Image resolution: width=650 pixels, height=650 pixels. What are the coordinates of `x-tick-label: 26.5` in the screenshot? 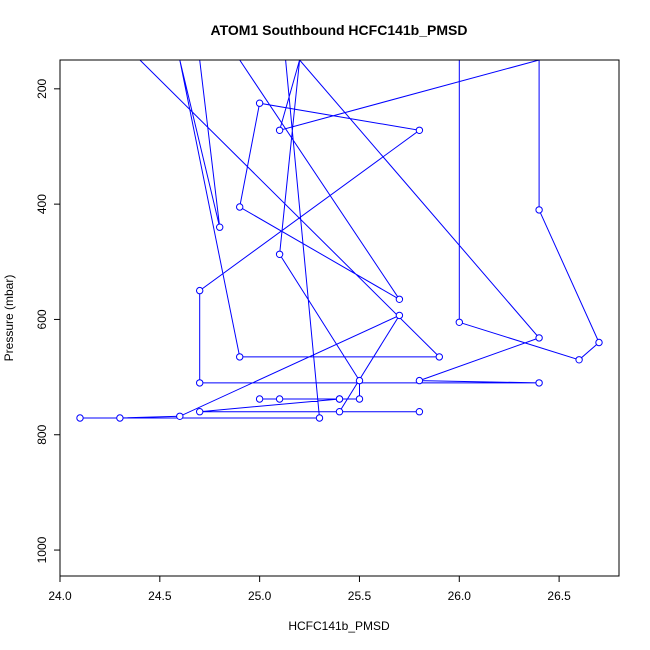 It's located at (559, 596).